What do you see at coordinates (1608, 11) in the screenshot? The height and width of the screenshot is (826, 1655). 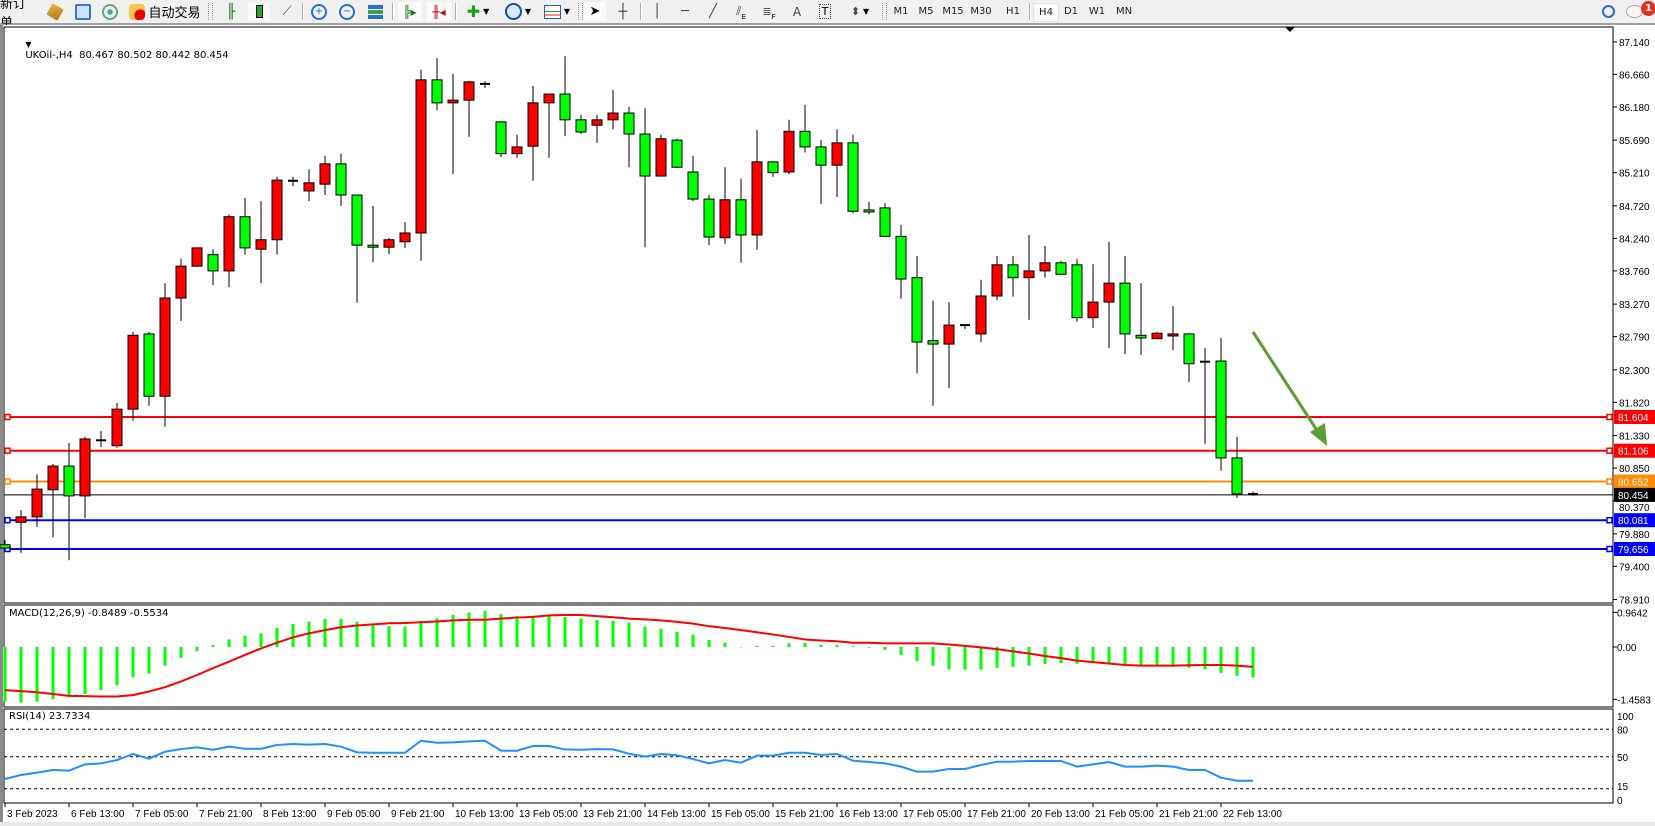 I see `search-button` at bounding box center [1608, 11].